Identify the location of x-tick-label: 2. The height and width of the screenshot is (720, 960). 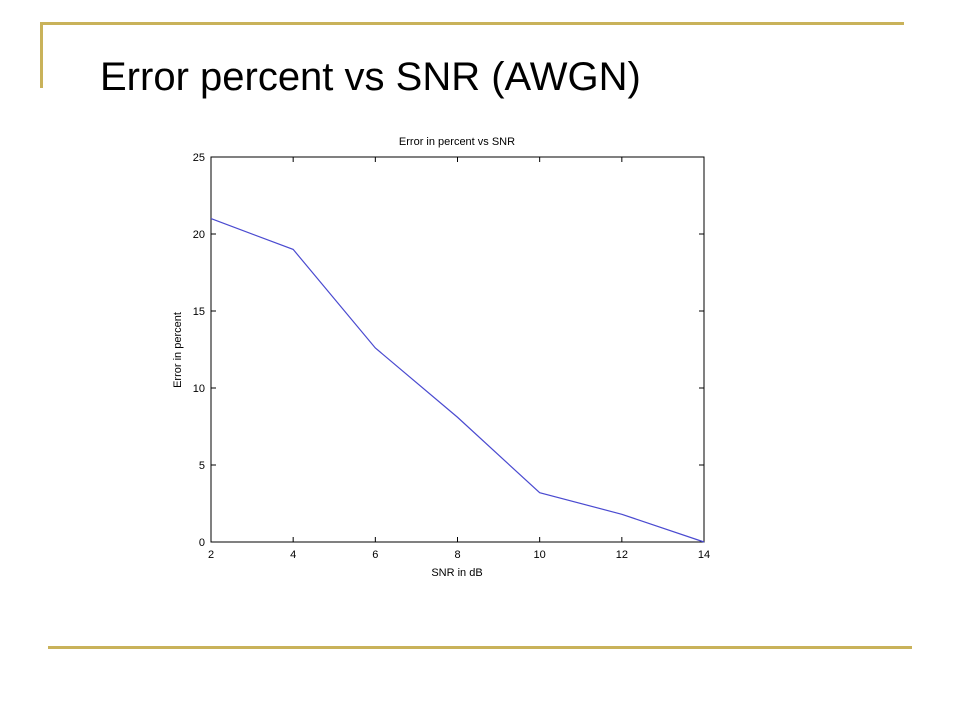
(211, 555).